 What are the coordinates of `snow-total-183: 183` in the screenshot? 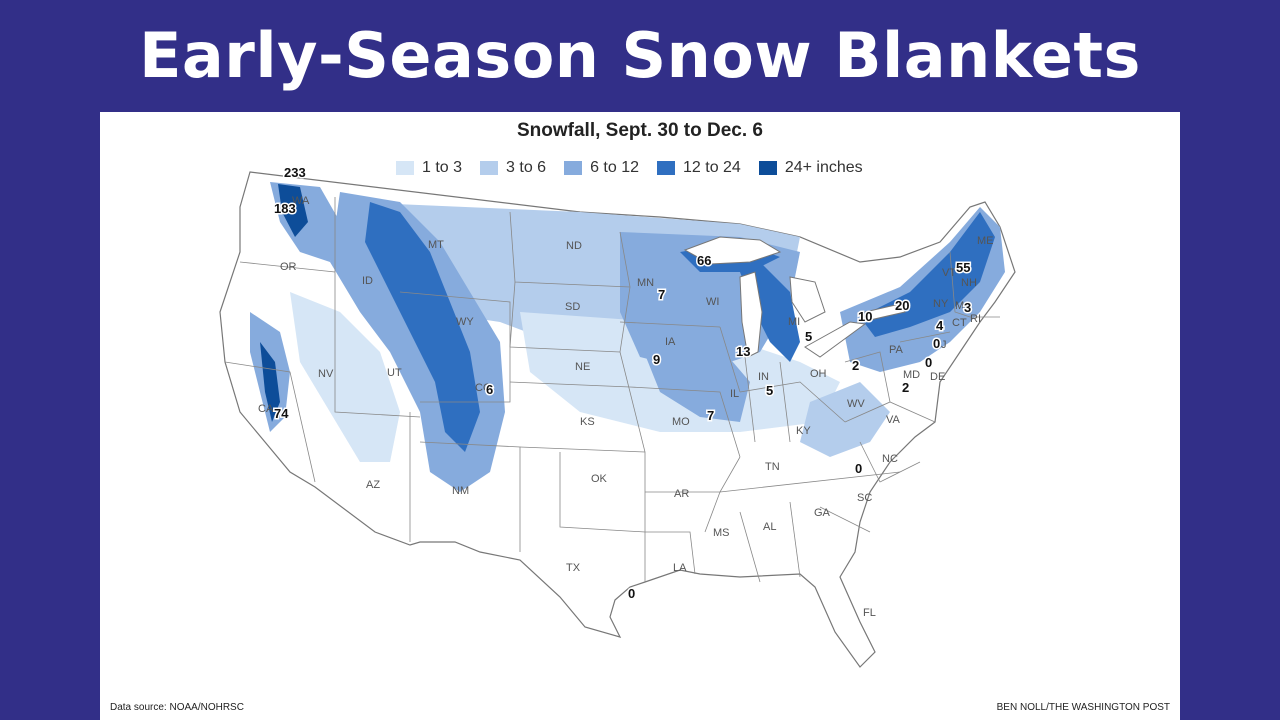 It's located at (285, 208).